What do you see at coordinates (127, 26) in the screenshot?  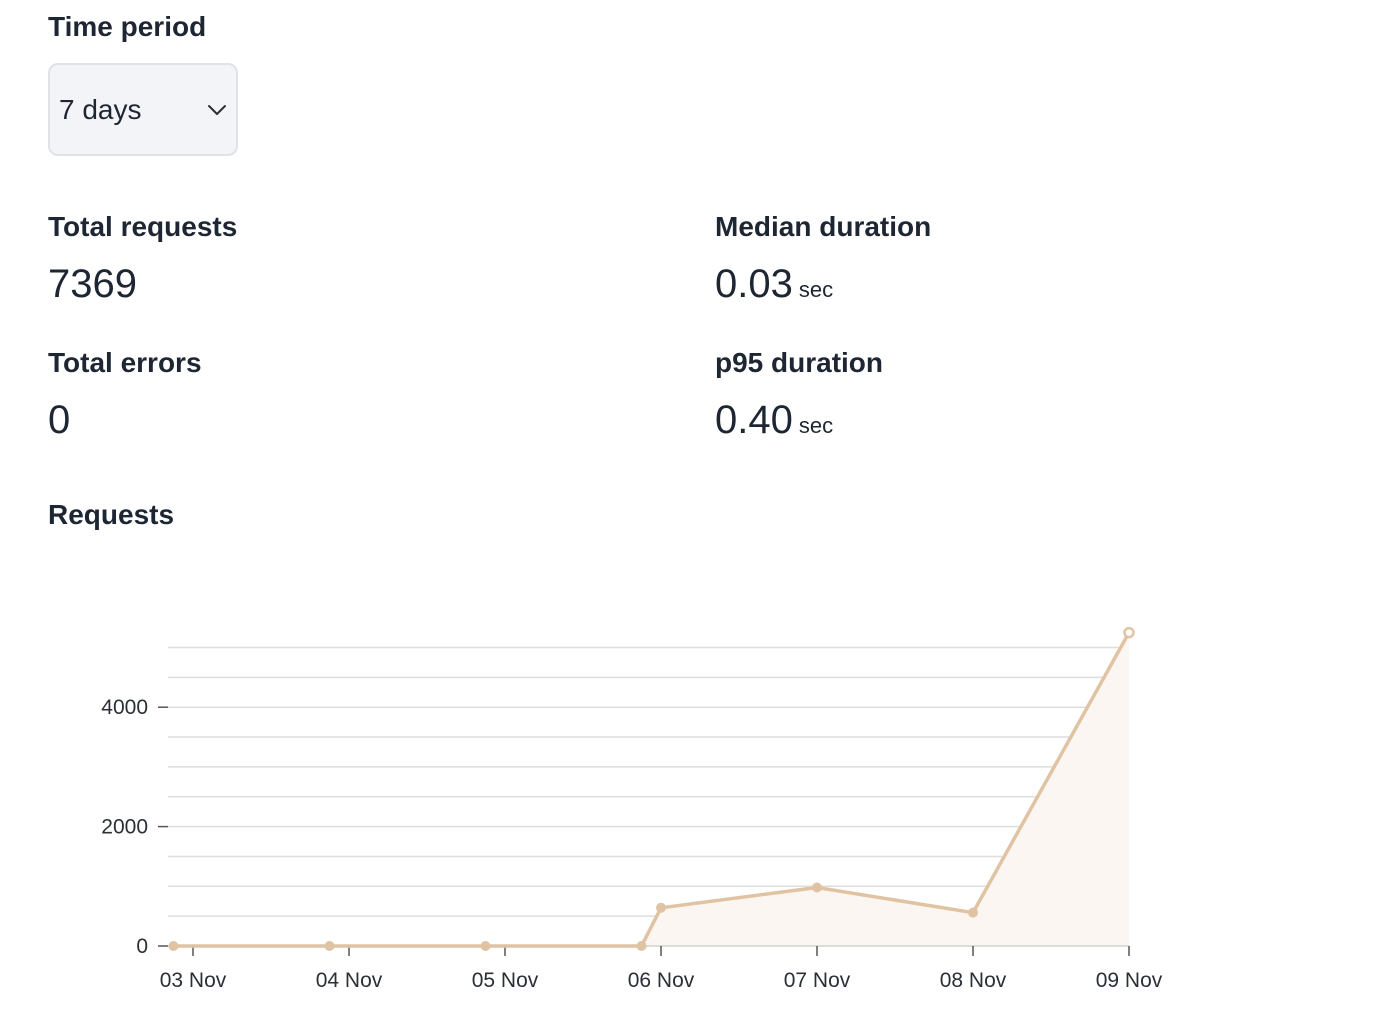 I see `time-period-label: Time period` at bounding box center [127, 26].